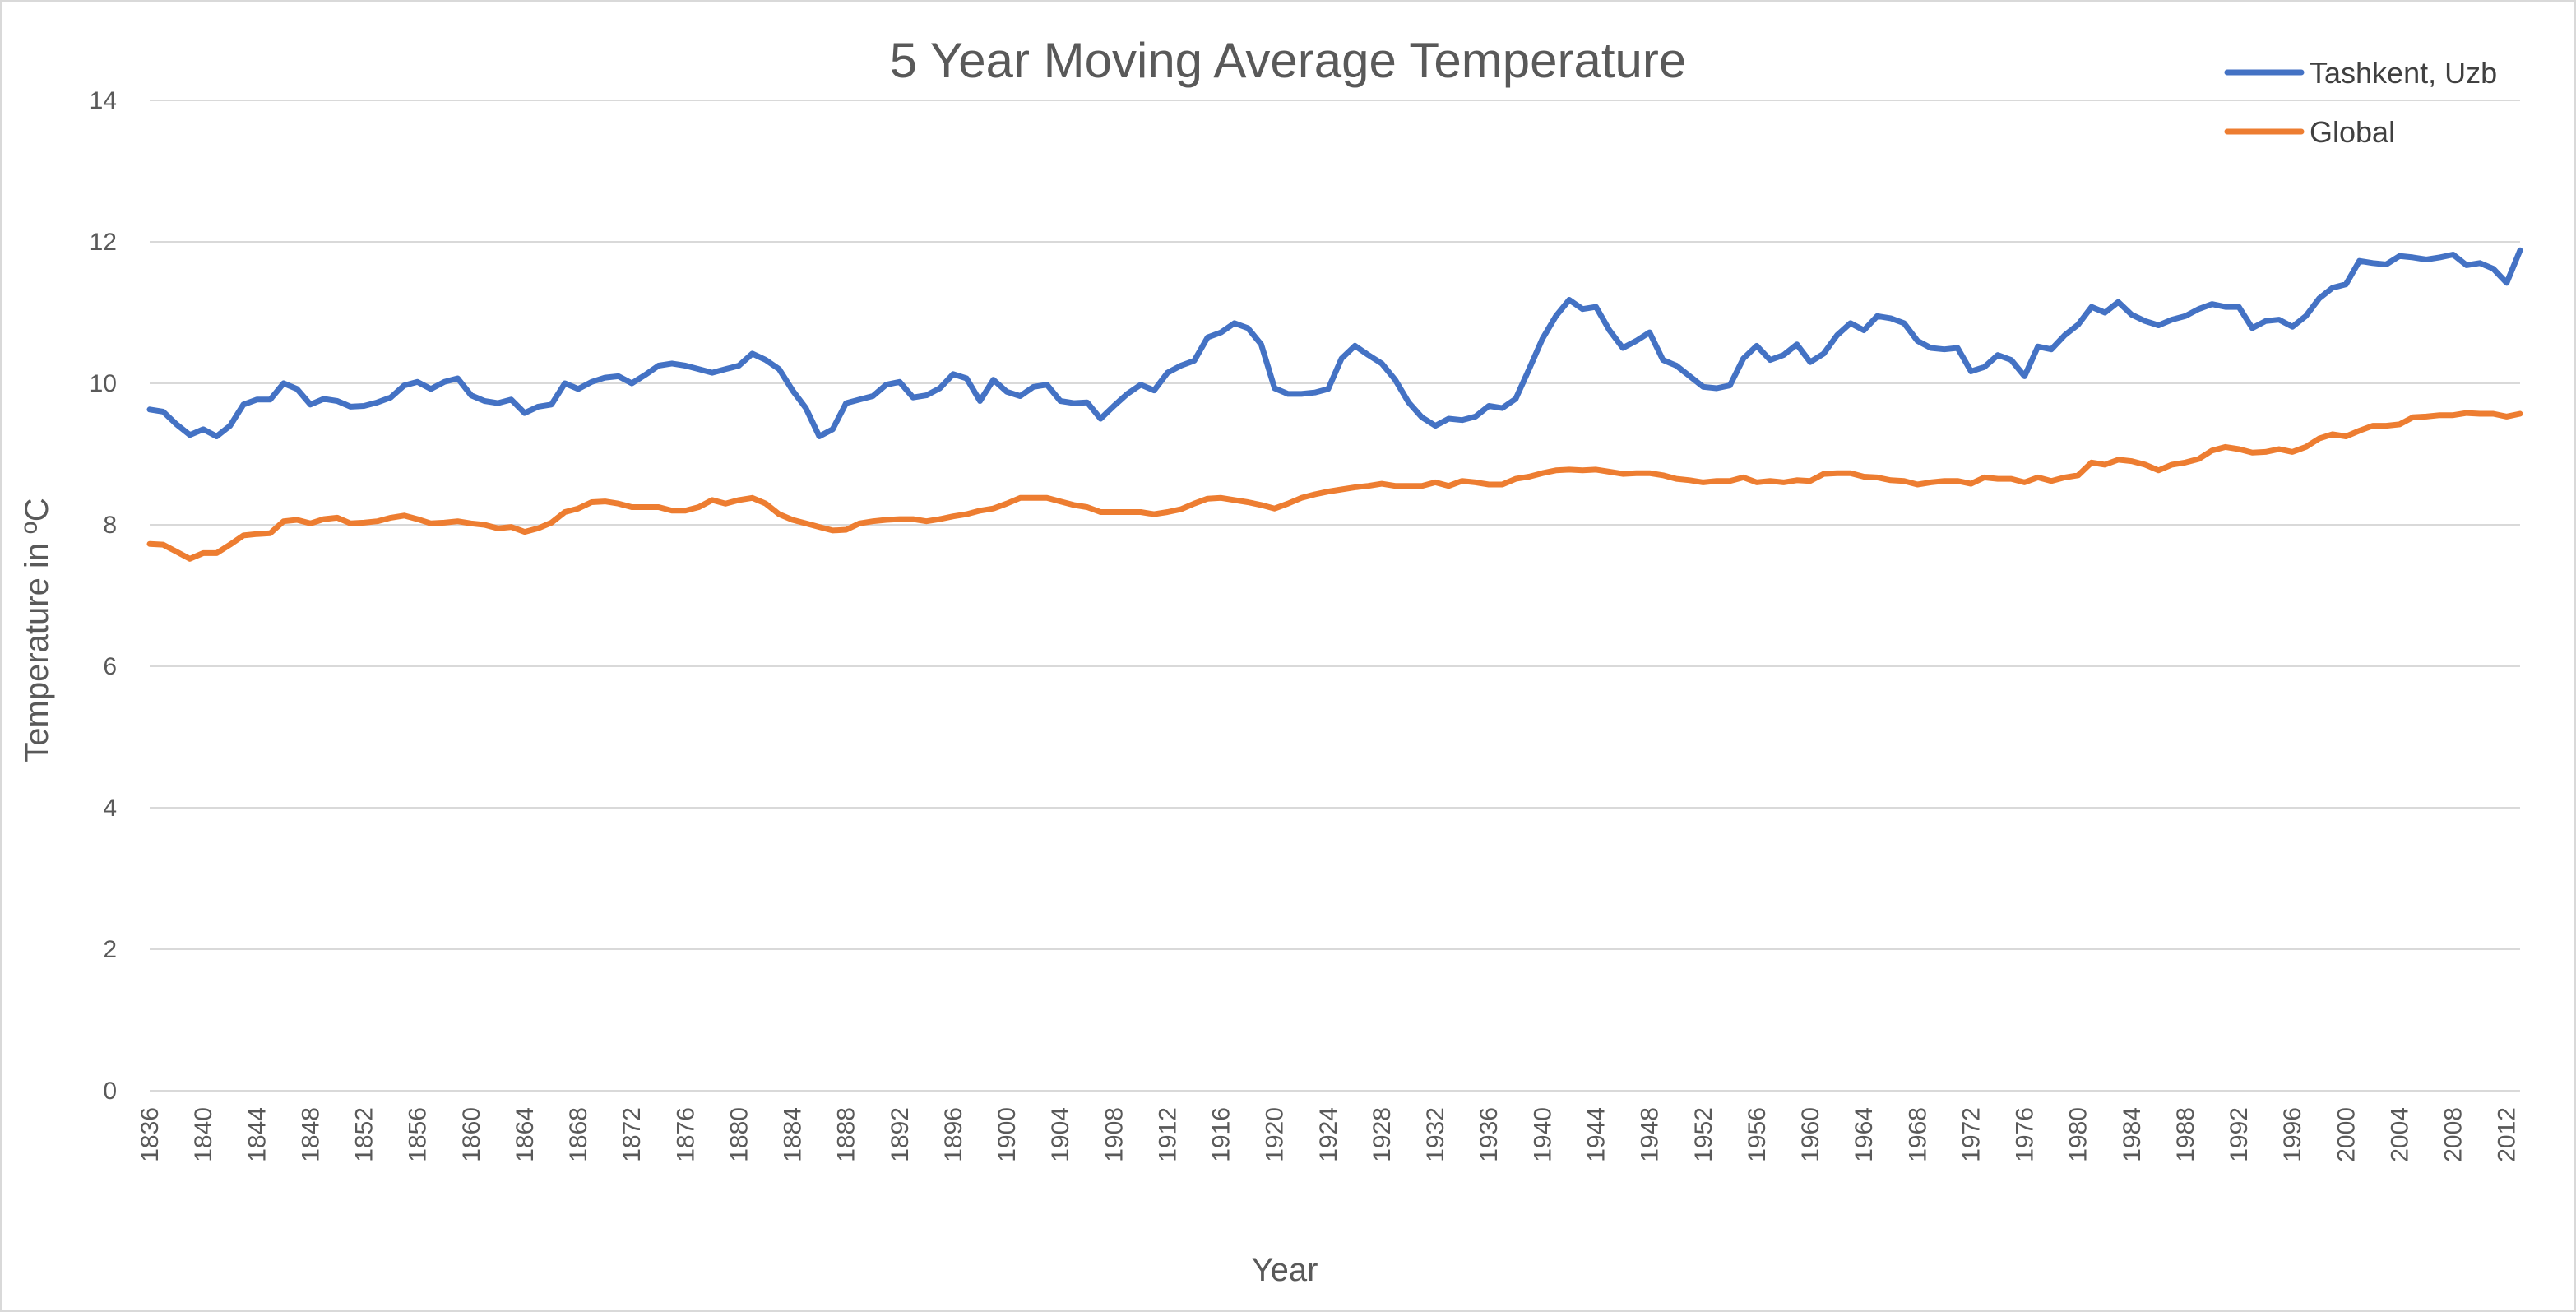  Describe the element at coordinates (1383, 1135) in the screenshot. I see `x-tick-label: 1928` at that location.